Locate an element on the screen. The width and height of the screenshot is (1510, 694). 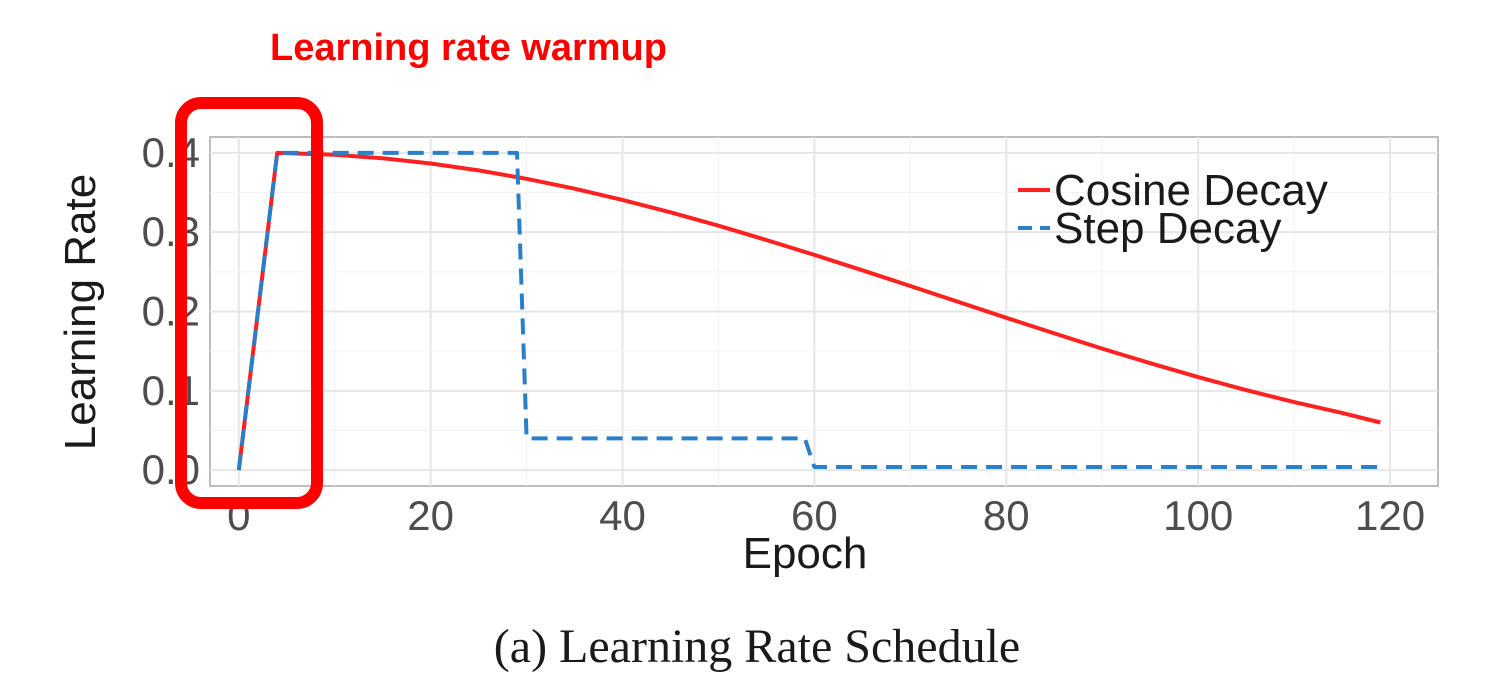
y-axis-label: Learning Rate is located at coordinates (80, 312).